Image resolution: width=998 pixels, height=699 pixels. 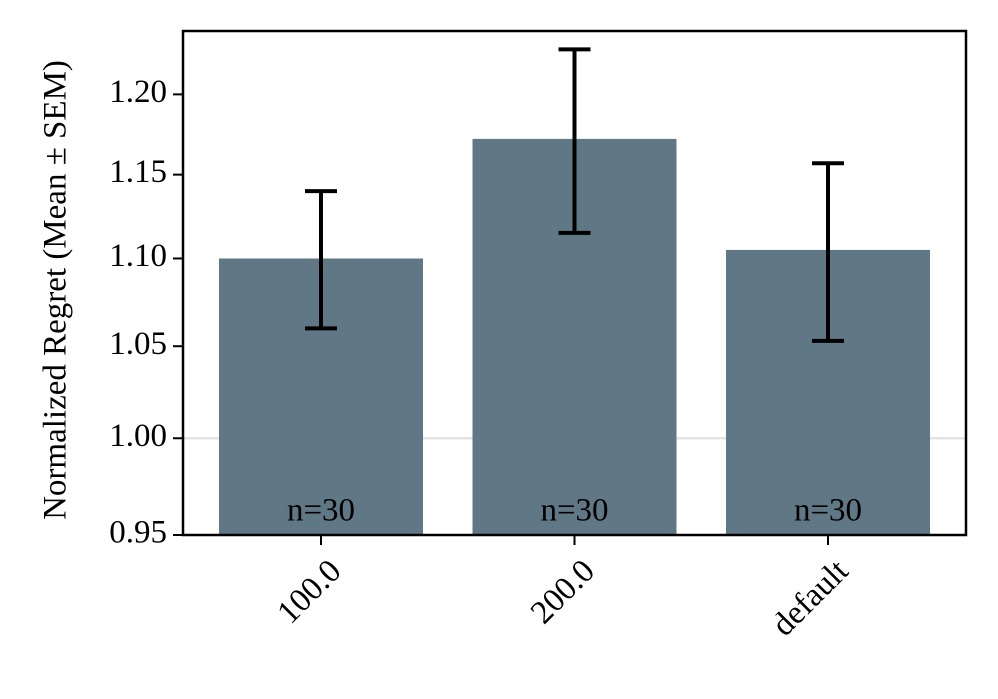 What do you see at coordinates (810, 598) in the screenshot?
I see `x-tick-label: default` at bounding box center [810, 598].